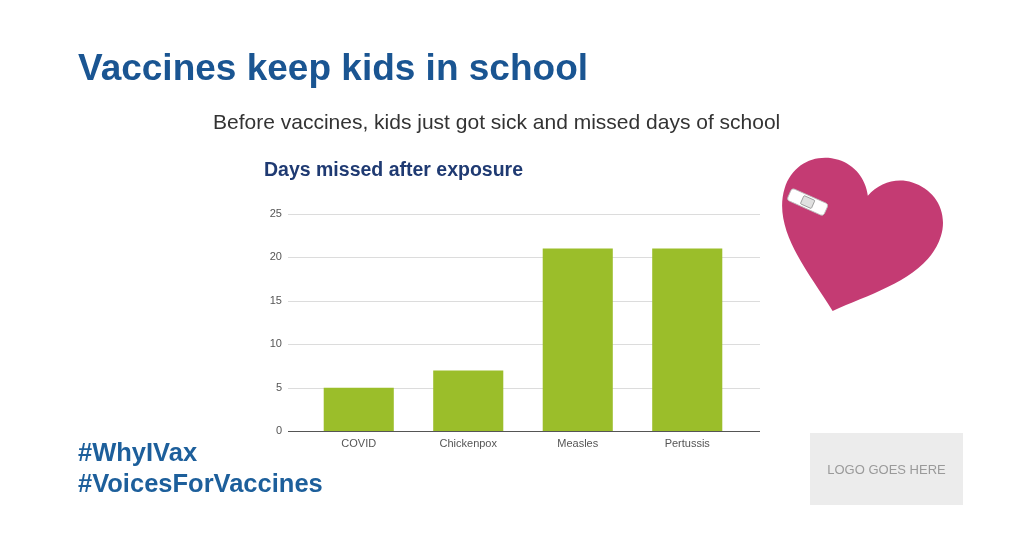  Describe the element at coordinates (687, 443) in the screenshot. I see `x-tick-label: Pertussis` at that location.